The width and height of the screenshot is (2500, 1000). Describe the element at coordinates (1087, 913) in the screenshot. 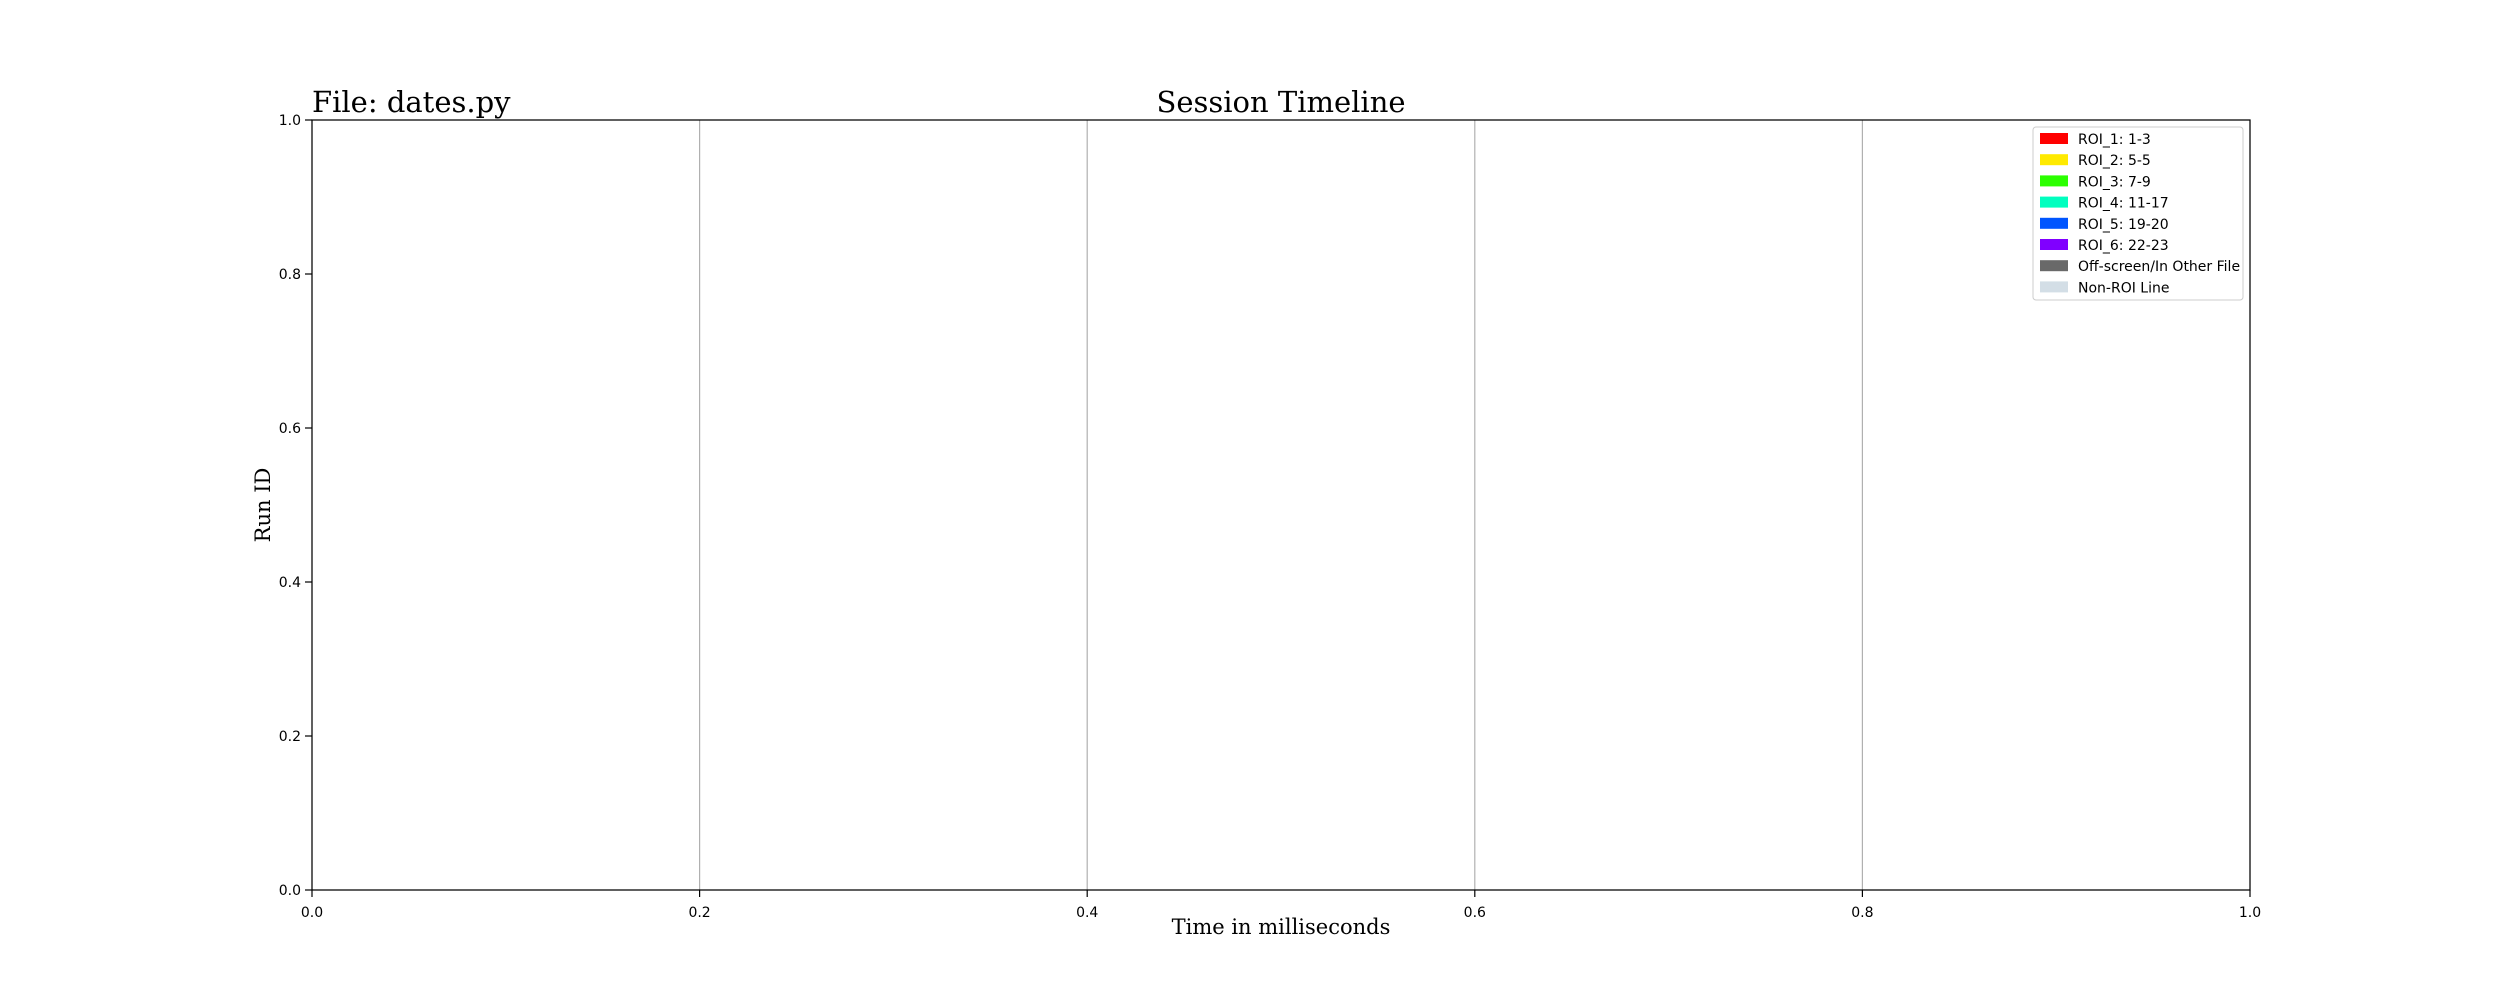

I see `x-tick-label: 0.4` at that location.